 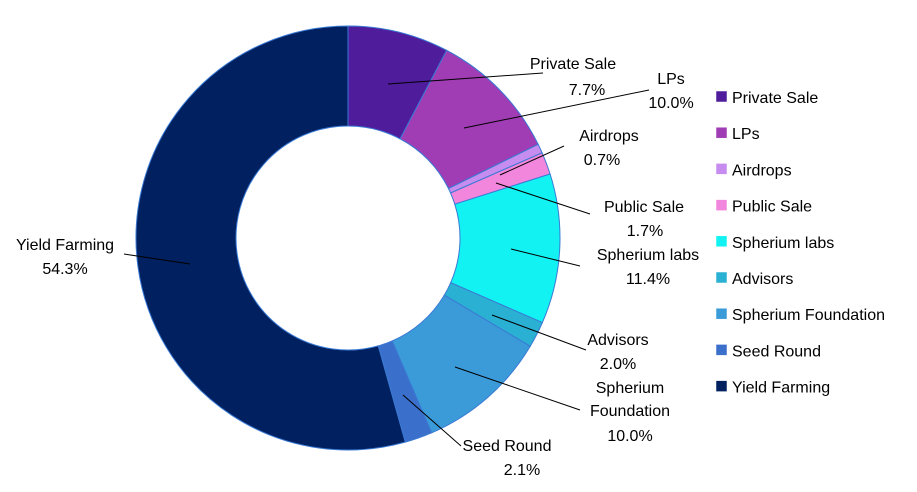 I want to click on label-name-lps: LPs, so click(x=671, y=79).